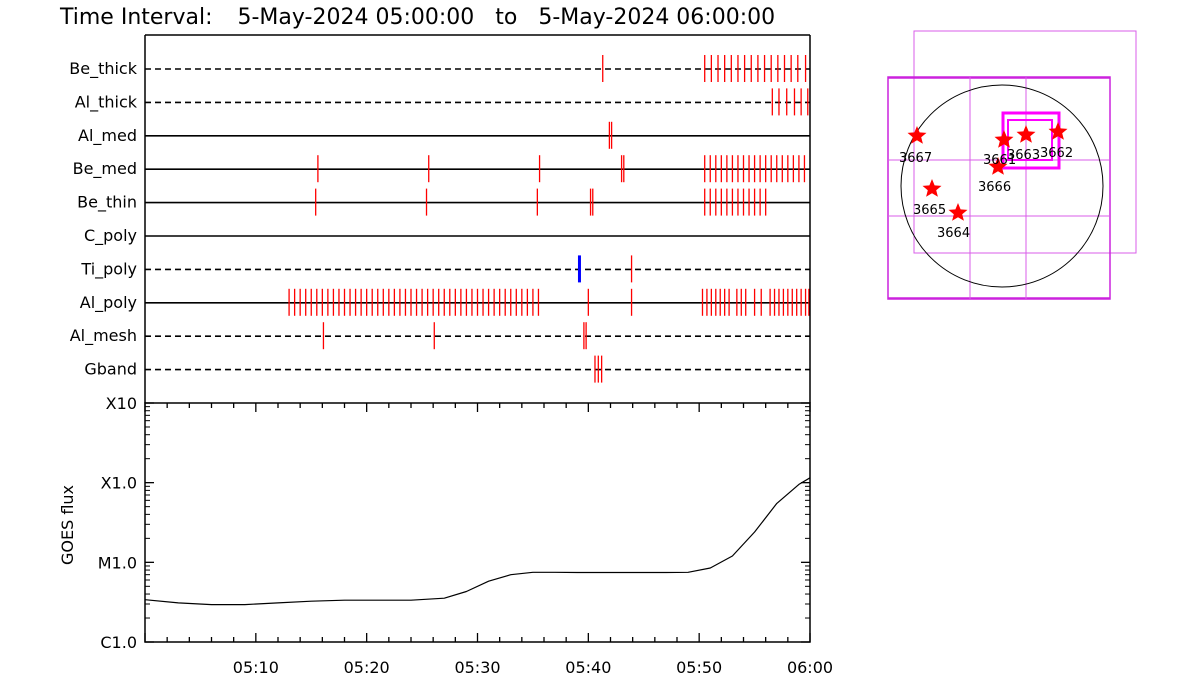 The width and height of the screenshot is (1200, 700). I want to click on timeline-row-al-poly: Al_poly, so click(445, 302).